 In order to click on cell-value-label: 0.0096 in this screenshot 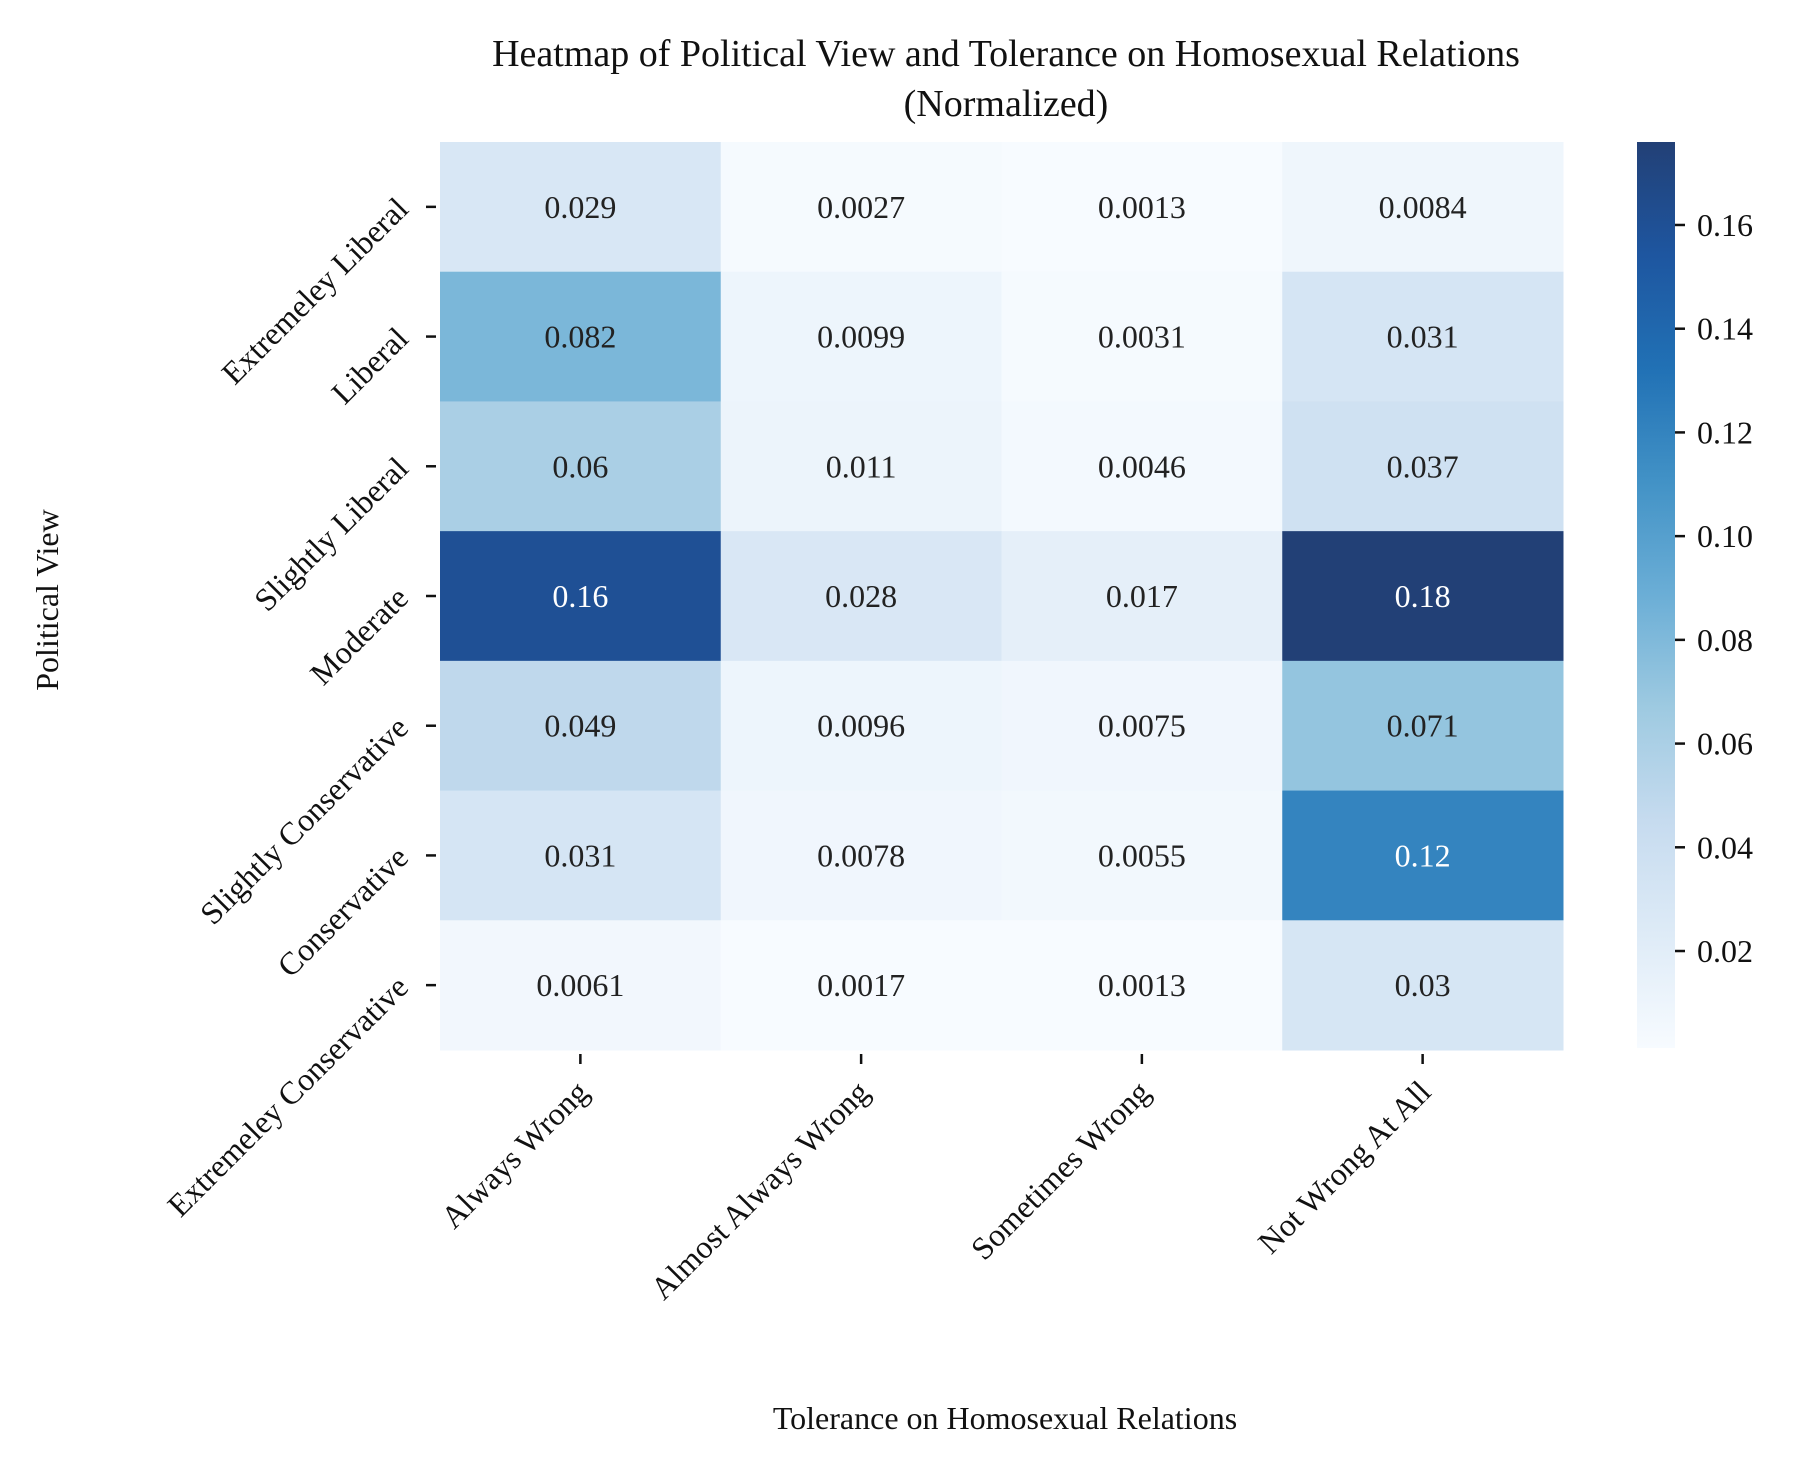, I will do `click(861, 726)`.